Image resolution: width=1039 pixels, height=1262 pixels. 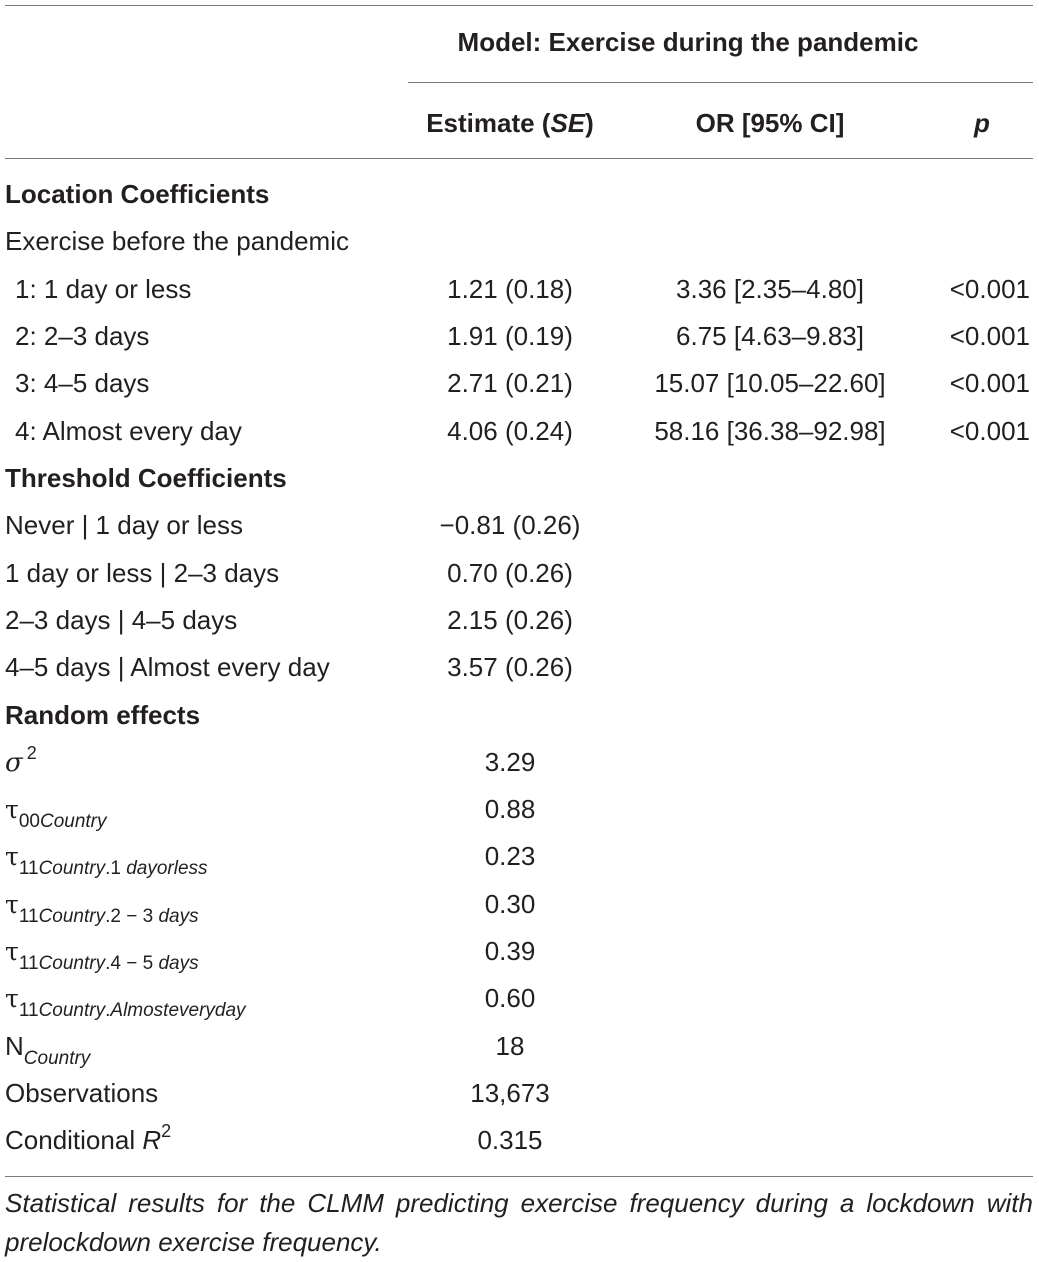 I want to click on observations-value: 13,673, so click(x=510, y=1093).